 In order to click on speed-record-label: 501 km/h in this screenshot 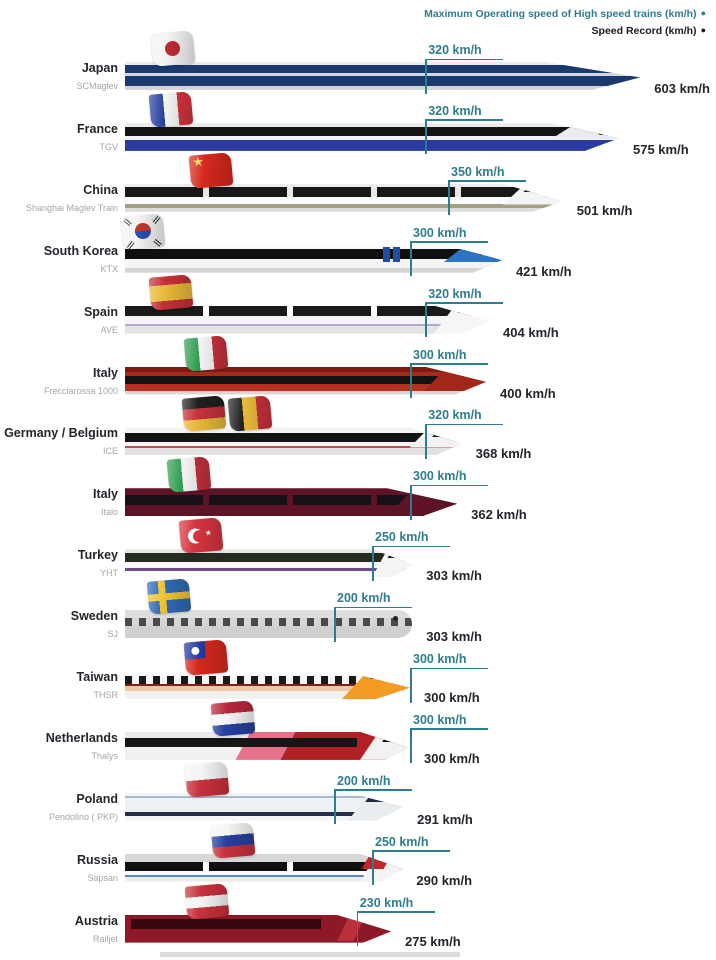, I will do `click(604, 210)`.